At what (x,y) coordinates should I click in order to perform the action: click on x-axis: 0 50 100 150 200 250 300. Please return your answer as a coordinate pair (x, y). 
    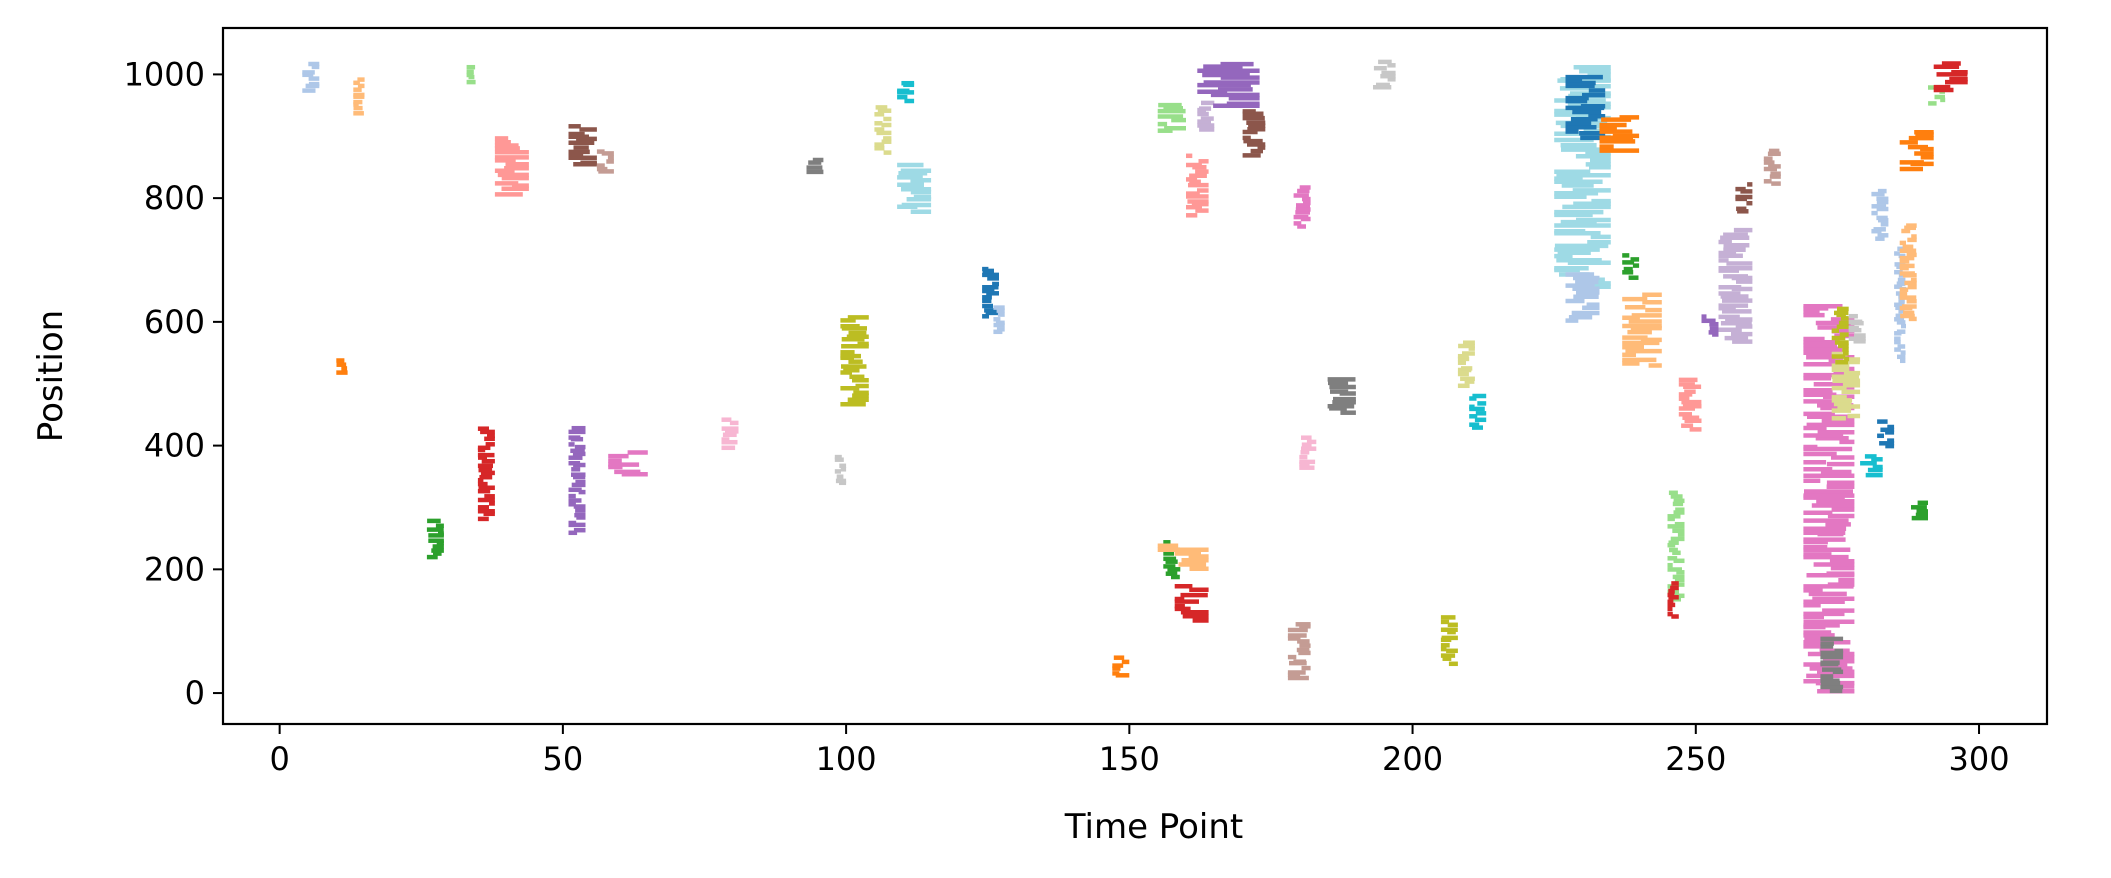
    Looking at the image, I should click on (1139, 751).